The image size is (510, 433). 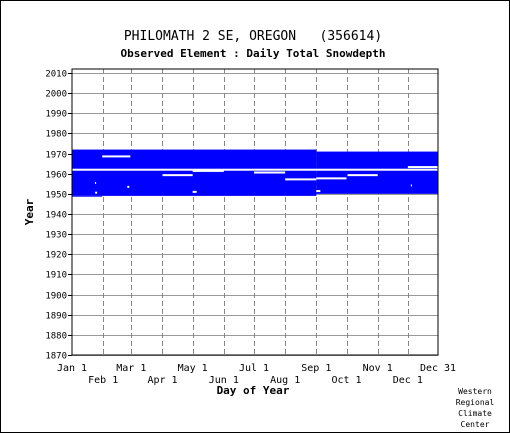 What do you see at coordinates (254, 368) in the screenshot?
I see `x-tick-label: Jul 1` at bounding box center [254, 368].